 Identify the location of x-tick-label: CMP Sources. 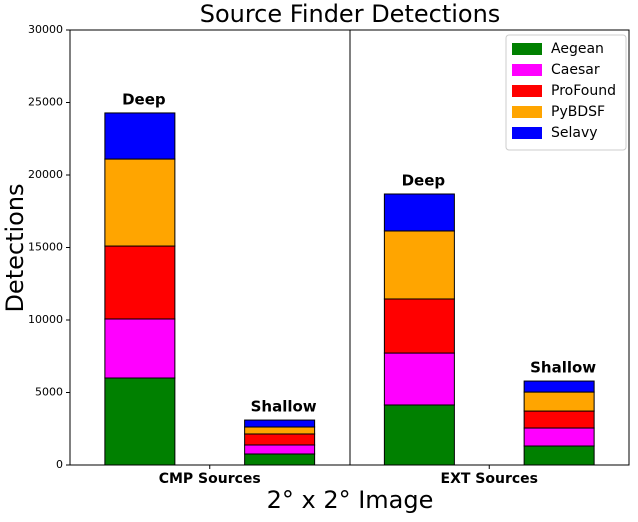
(210, 479).